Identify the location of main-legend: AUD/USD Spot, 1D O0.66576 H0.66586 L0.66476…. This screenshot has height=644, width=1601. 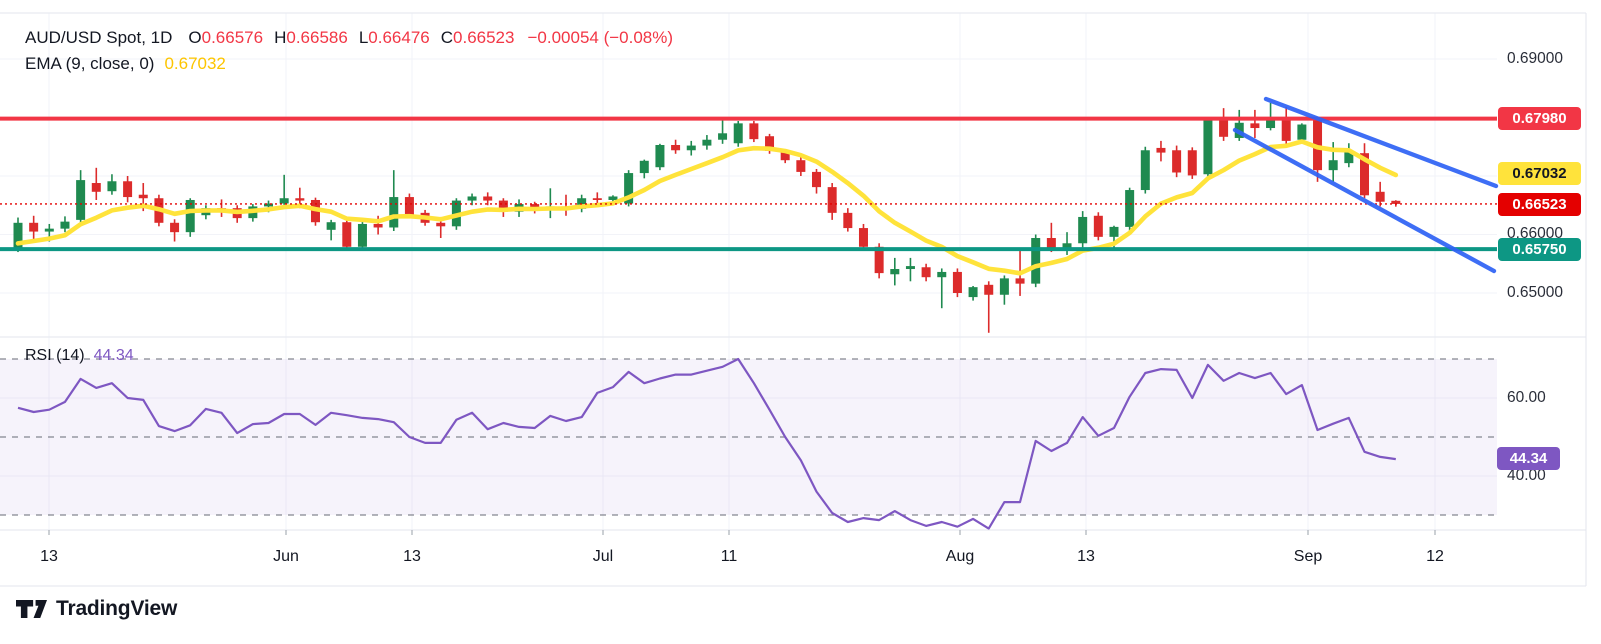
(349, 51).